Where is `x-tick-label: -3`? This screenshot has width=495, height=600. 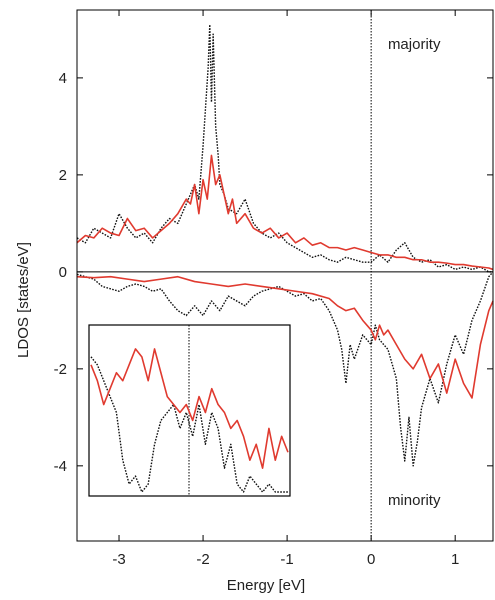
x-tick-label: -3 is located at coordinates (118, 559).